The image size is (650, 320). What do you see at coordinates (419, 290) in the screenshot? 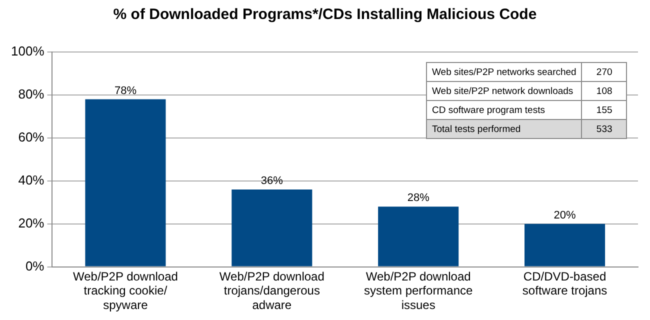
I see `x-tick-label: Web/P2P download system performance issues` at bounding box center [419, 290].